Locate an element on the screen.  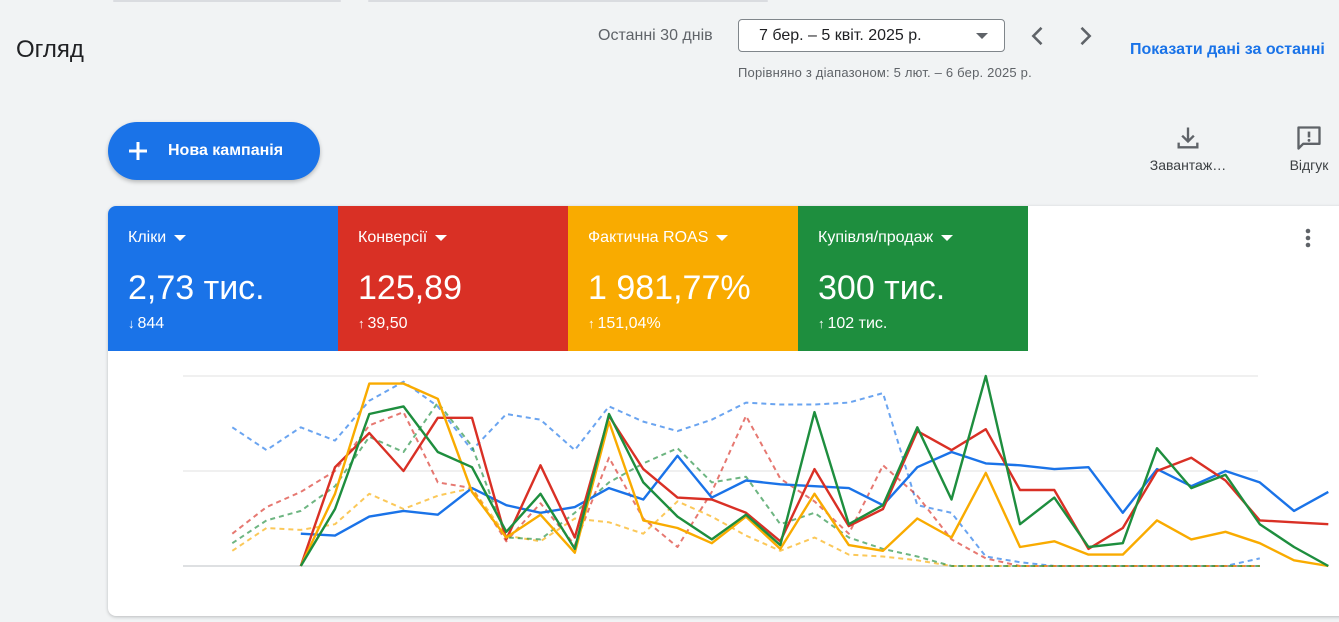
metric-tile-clicks: Кліки 2,73 тис. ↓ 844 is located at coordinates (223, 278).